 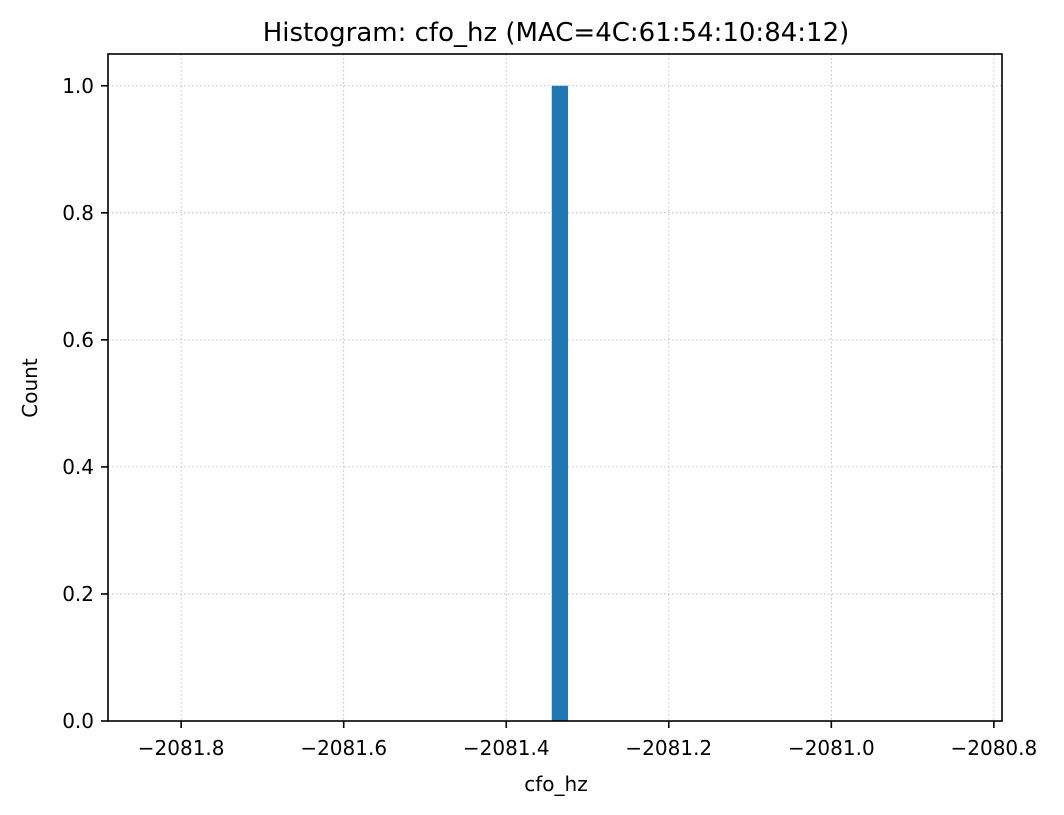 I want to click on x-tick-label: −2080.8, so click(x=993, y=748).